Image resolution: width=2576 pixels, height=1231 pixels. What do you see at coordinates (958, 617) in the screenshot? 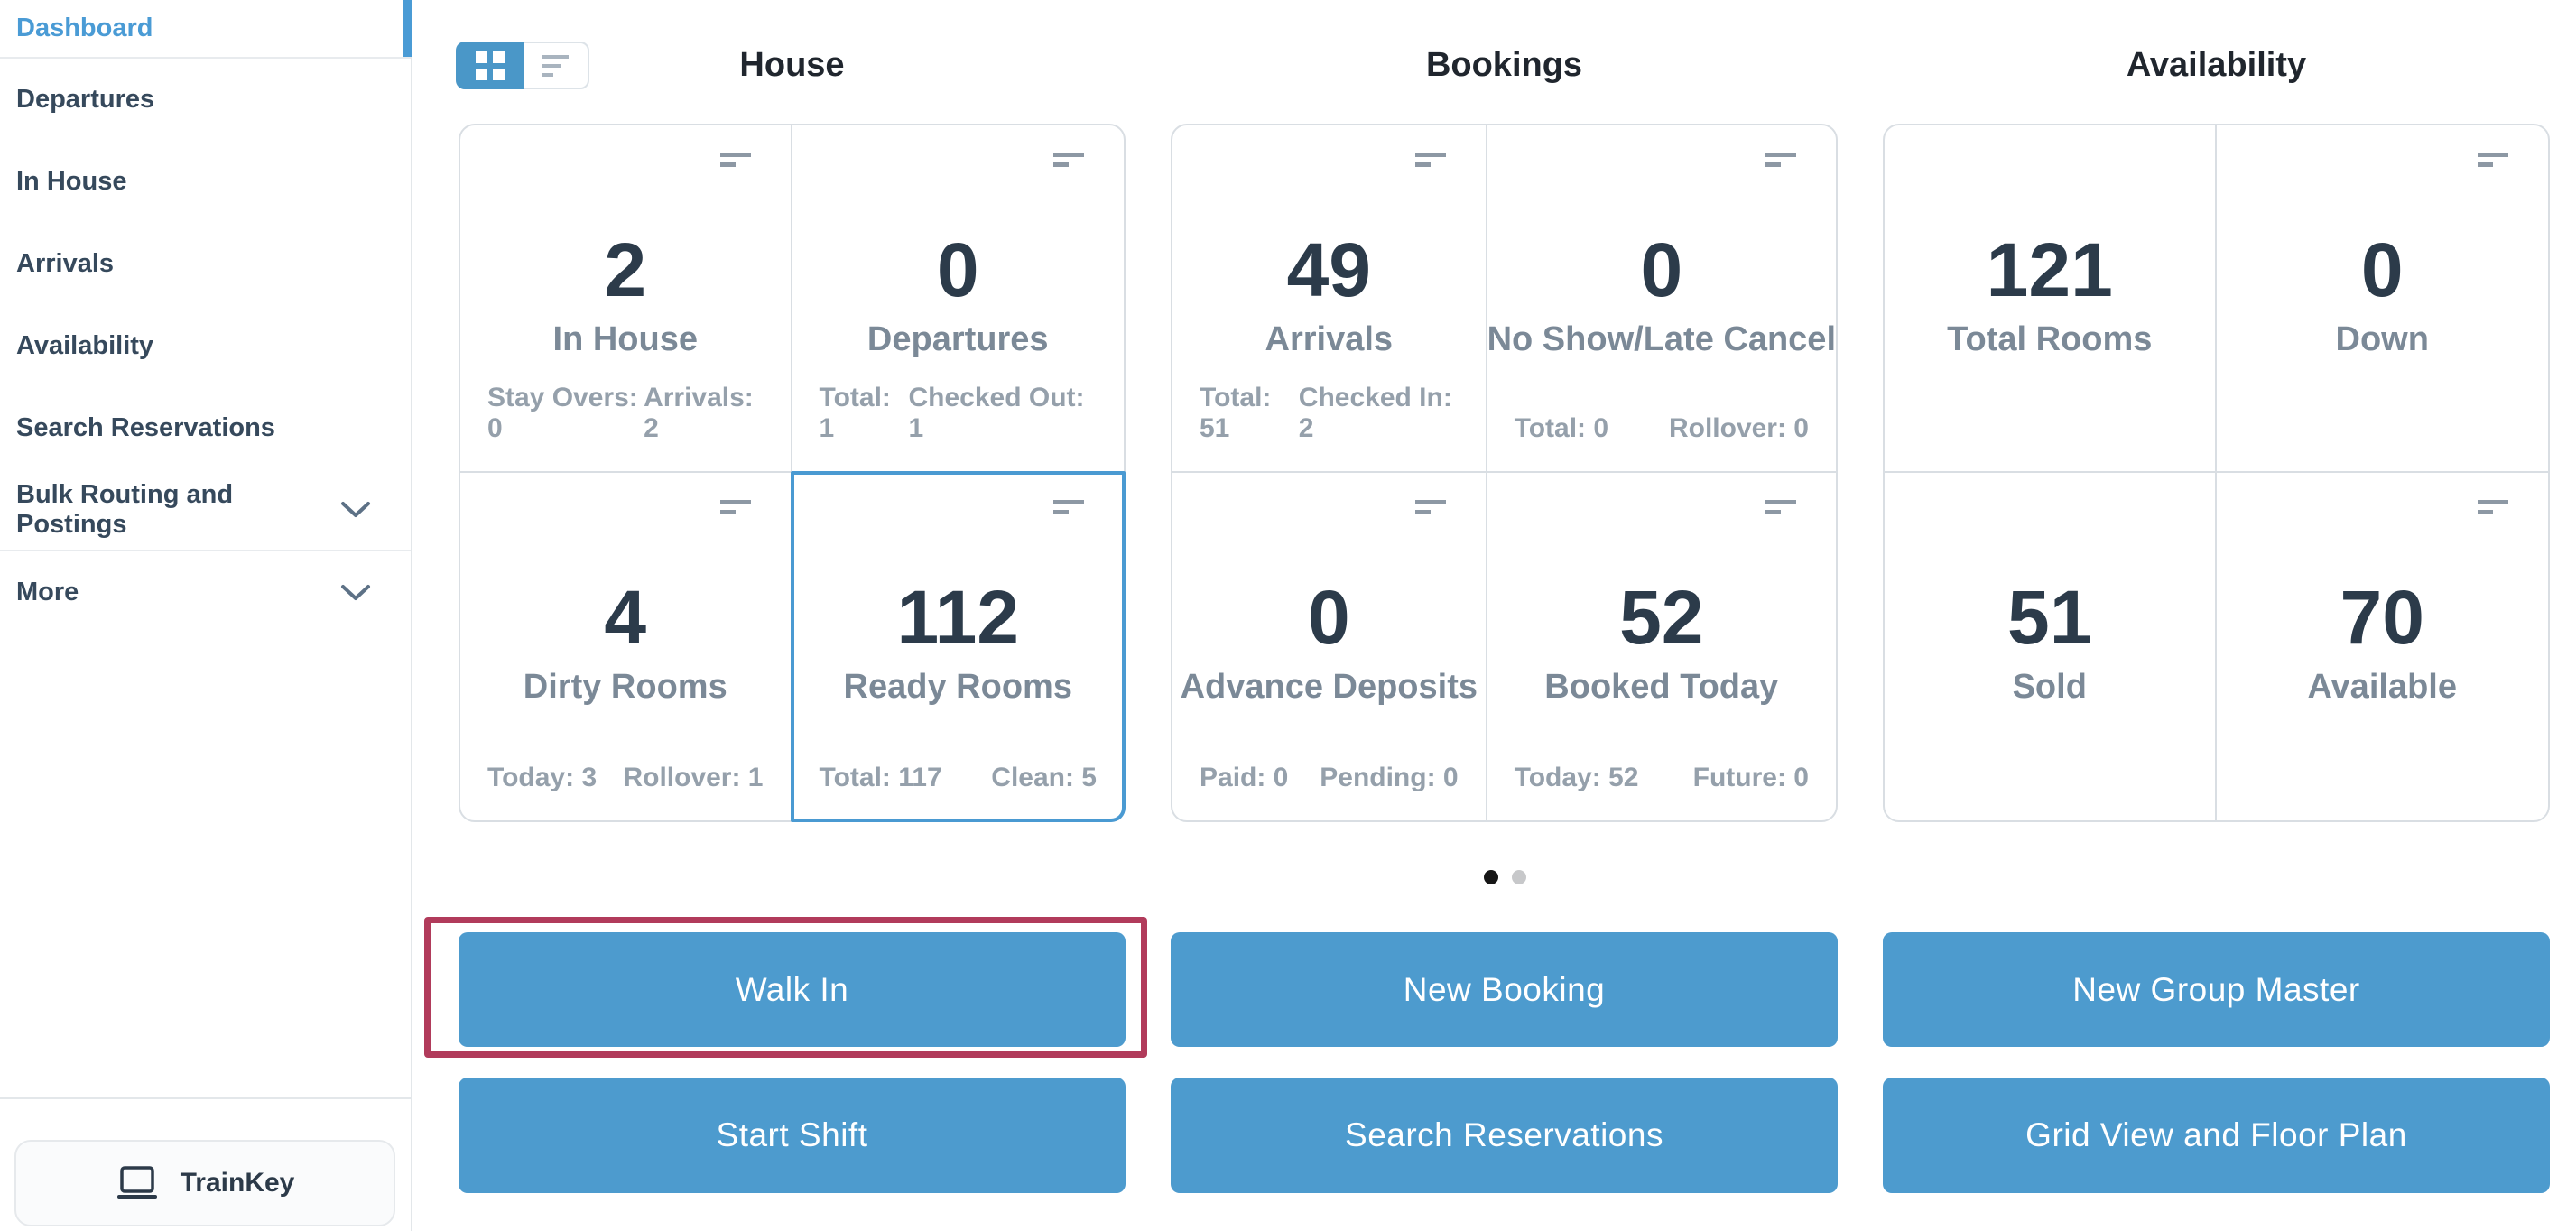
I see `stat-value: 112` at bounding box center [958, 617].